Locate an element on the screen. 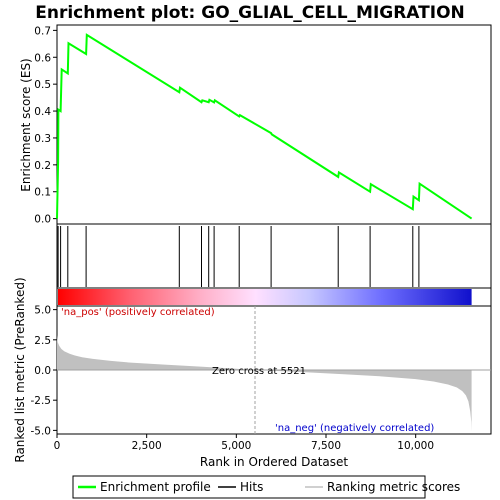 This screenshot has height=500, width=500. metric-y-tick-label: 0.0 is located at coordinates (42, 371).